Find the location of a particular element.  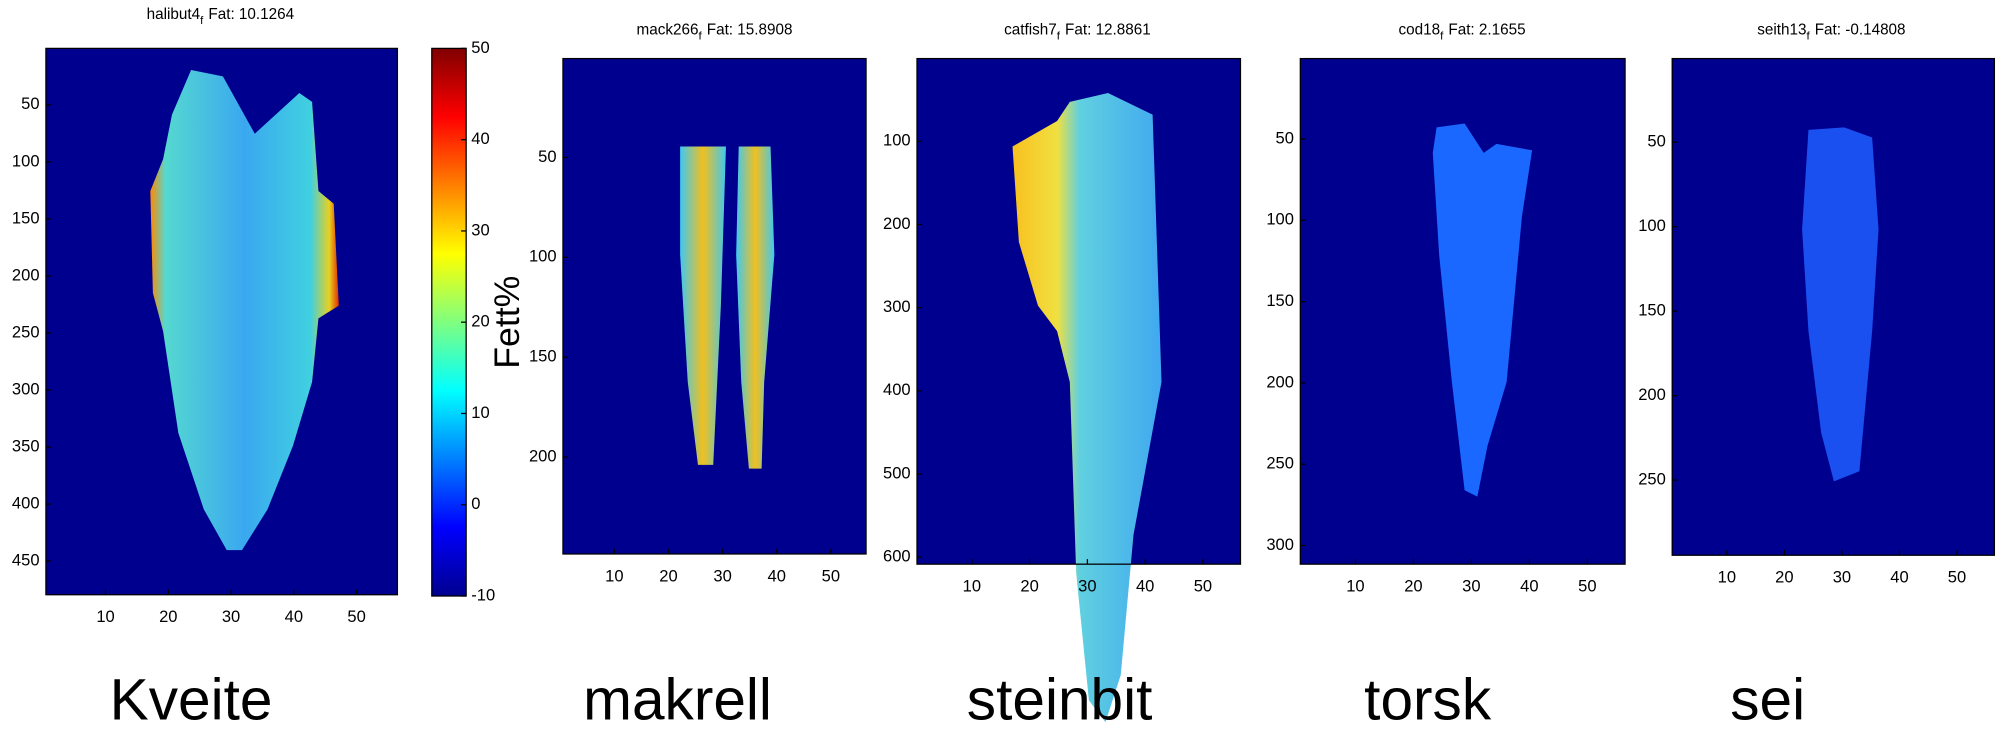

y-tick-label: 450 is located at coordinates (26, 559).